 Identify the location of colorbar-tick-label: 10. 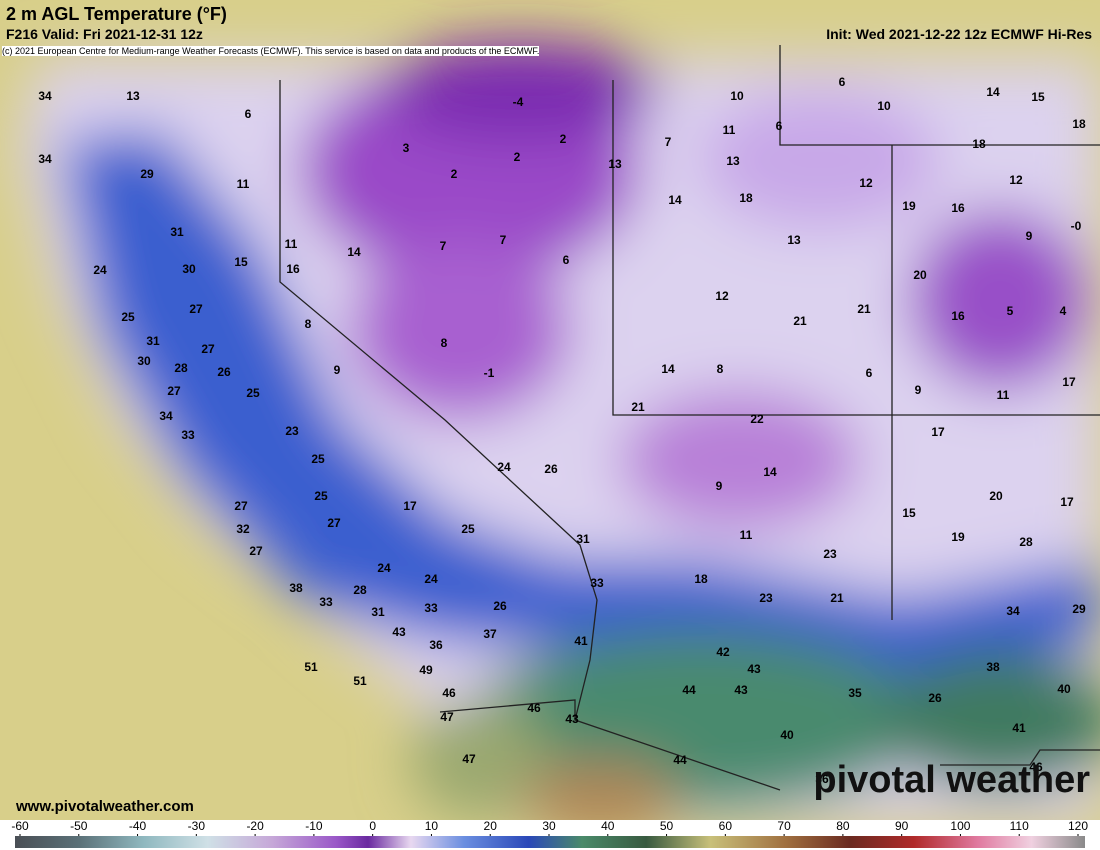
(432, 826).